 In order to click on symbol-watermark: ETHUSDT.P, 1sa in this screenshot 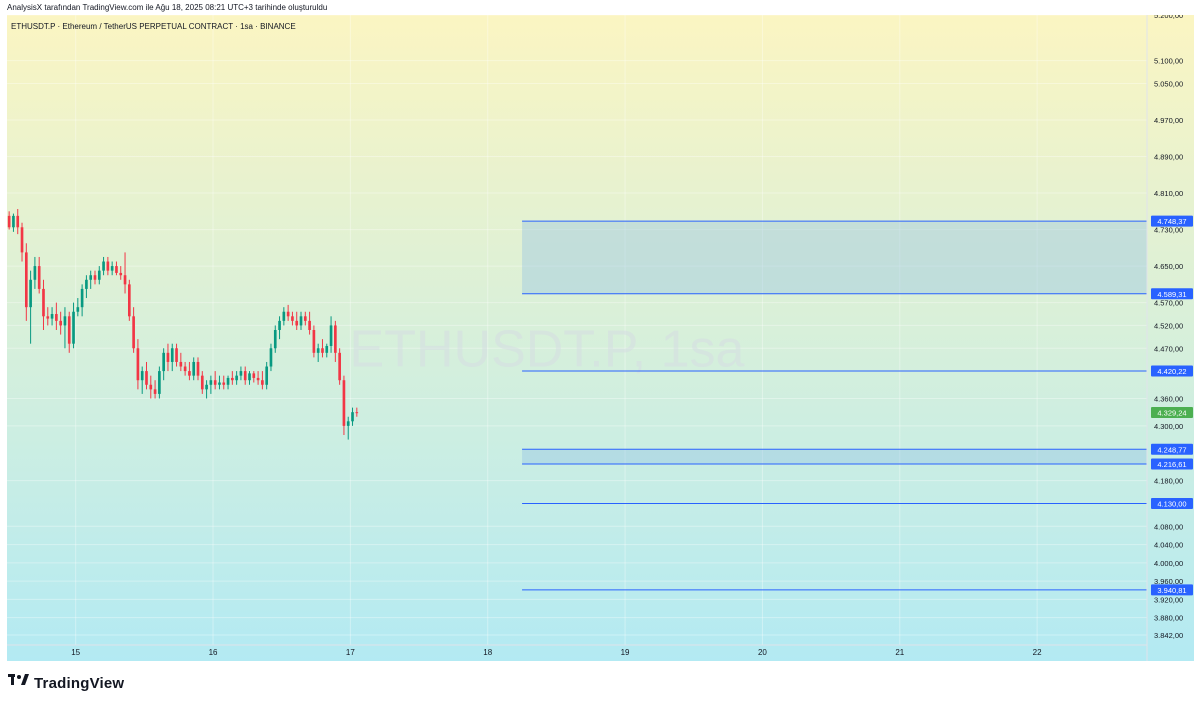, I will do `click(547, 350)`.